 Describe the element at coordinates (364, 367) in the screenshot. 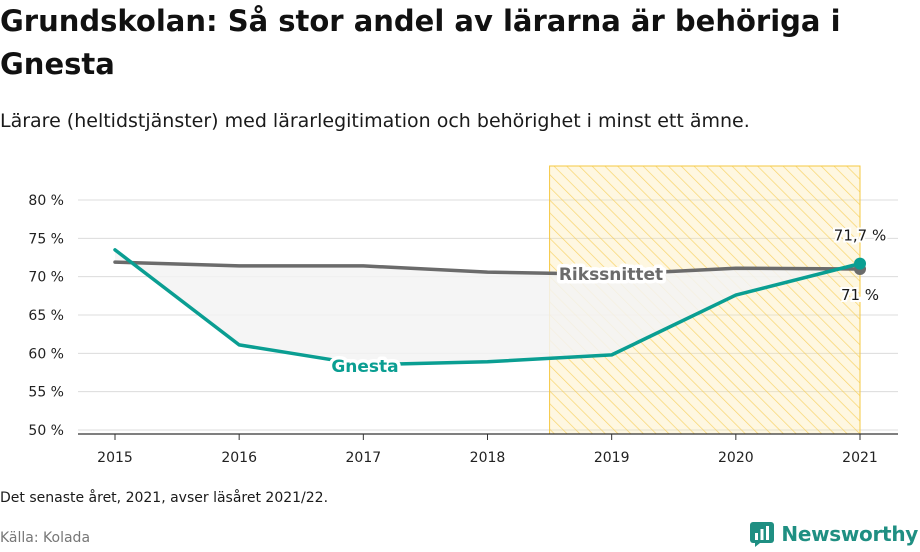

I see `series-label-gnesta: Gnesta` at that location.